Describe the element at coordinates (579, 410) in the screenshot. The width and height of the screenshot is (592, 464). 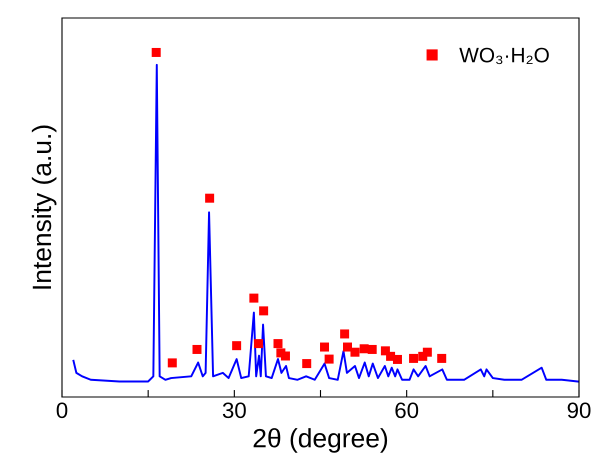
I see `x-tick-label: 90` at that location.